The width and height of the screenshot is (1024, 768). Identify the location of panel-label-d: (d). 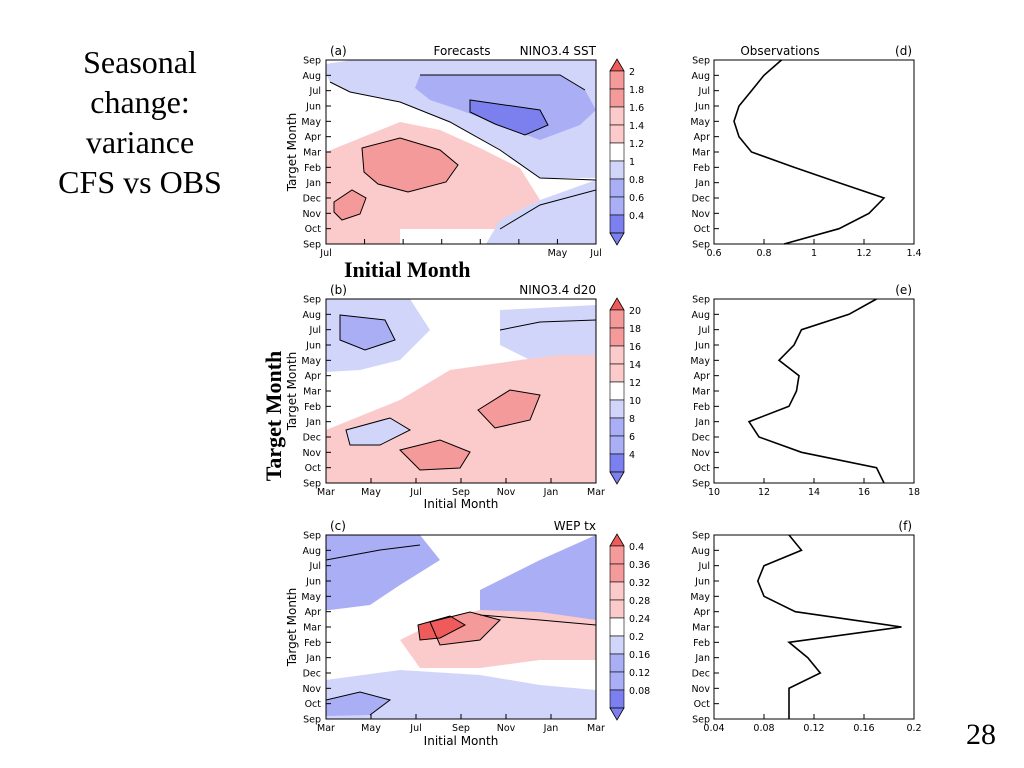
(903, 51).